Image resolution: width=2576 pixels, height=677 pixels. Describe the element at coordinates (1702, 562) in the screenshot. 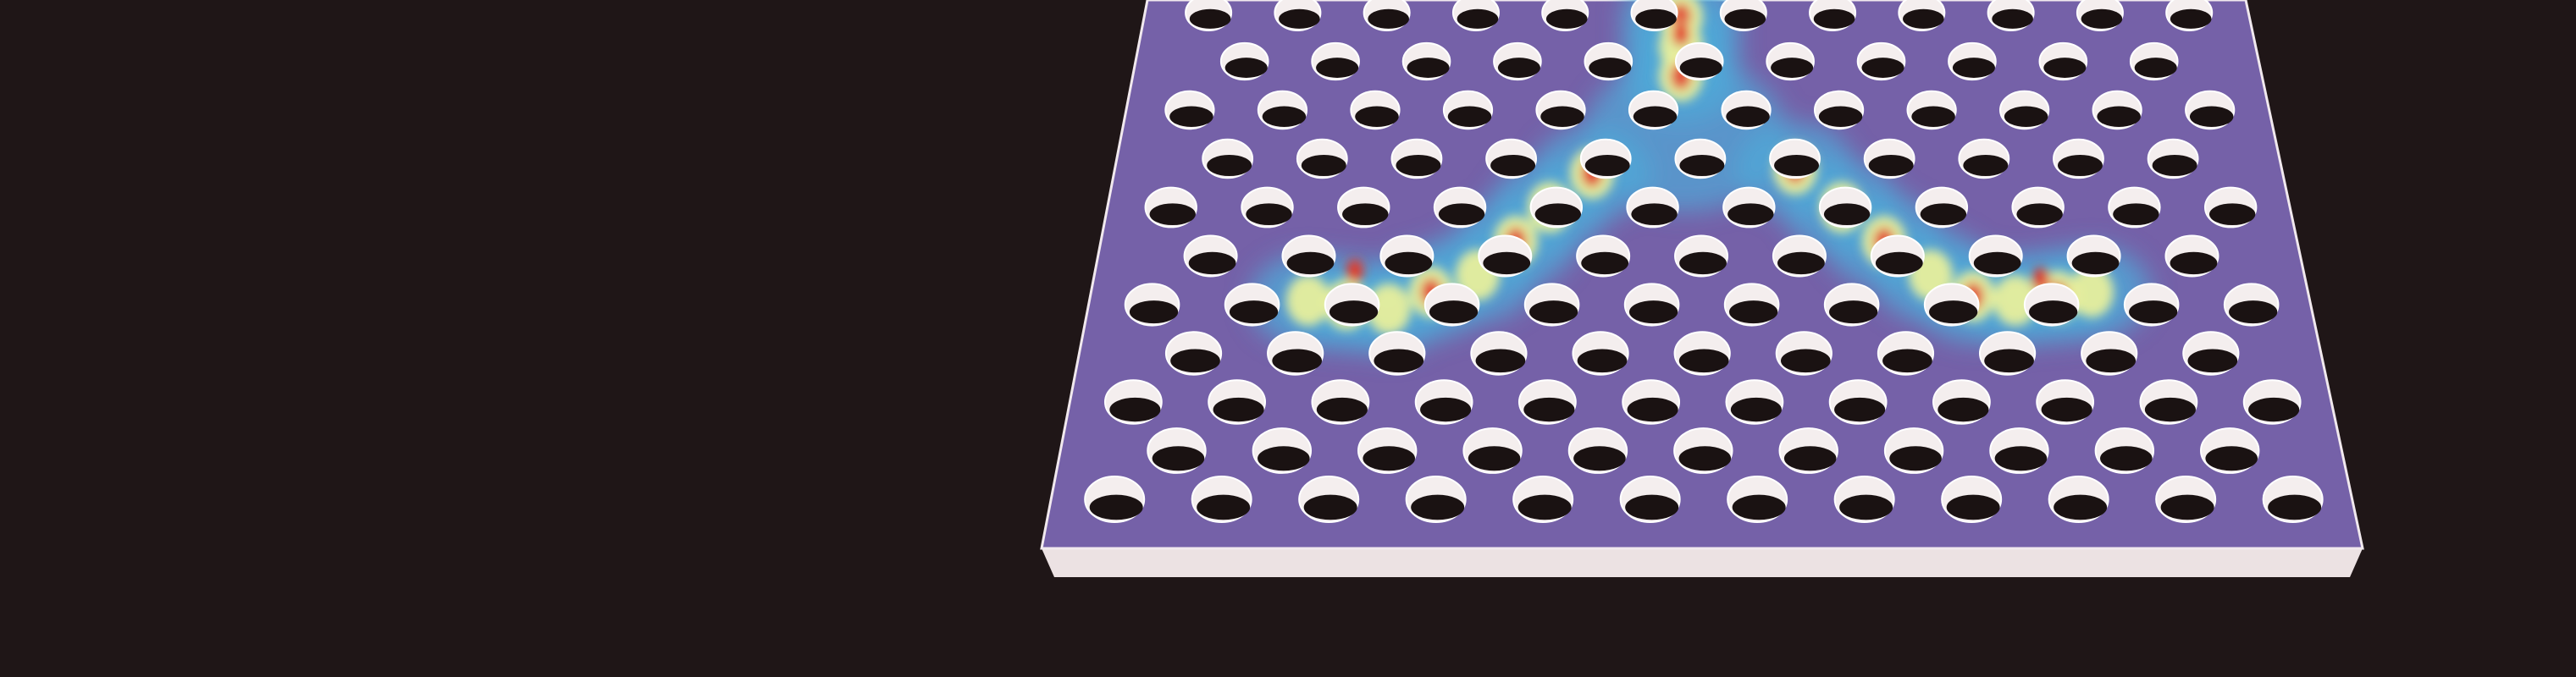

I see `slab-front-edge` at that location.